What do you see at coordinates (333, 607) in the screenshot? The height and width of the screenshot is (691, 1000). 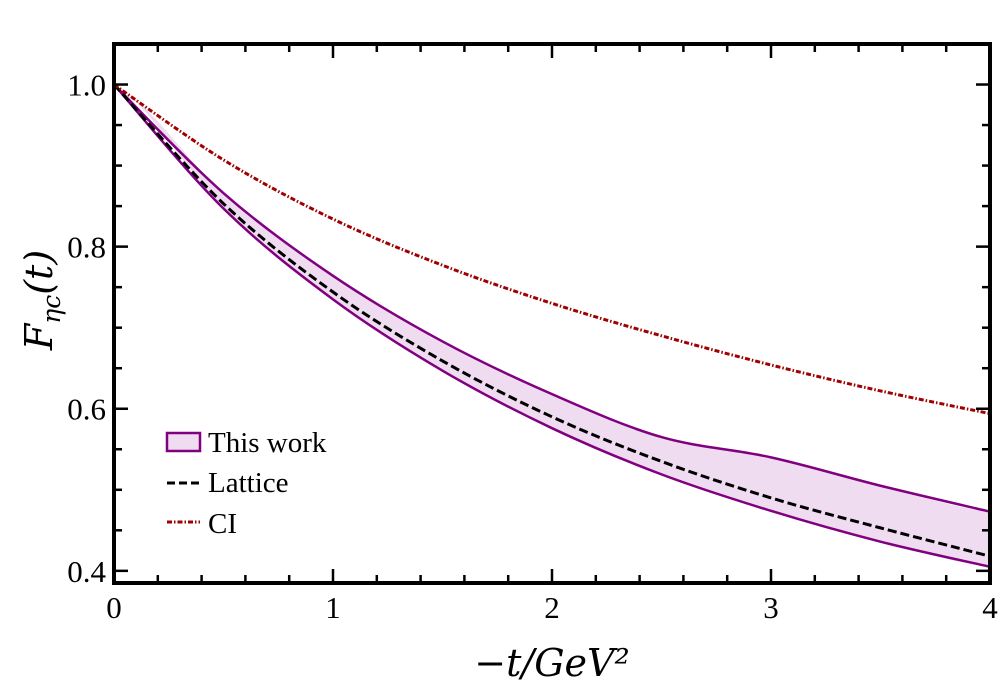 I see `x-tick-label: 1` at bounding box center [333, 607].